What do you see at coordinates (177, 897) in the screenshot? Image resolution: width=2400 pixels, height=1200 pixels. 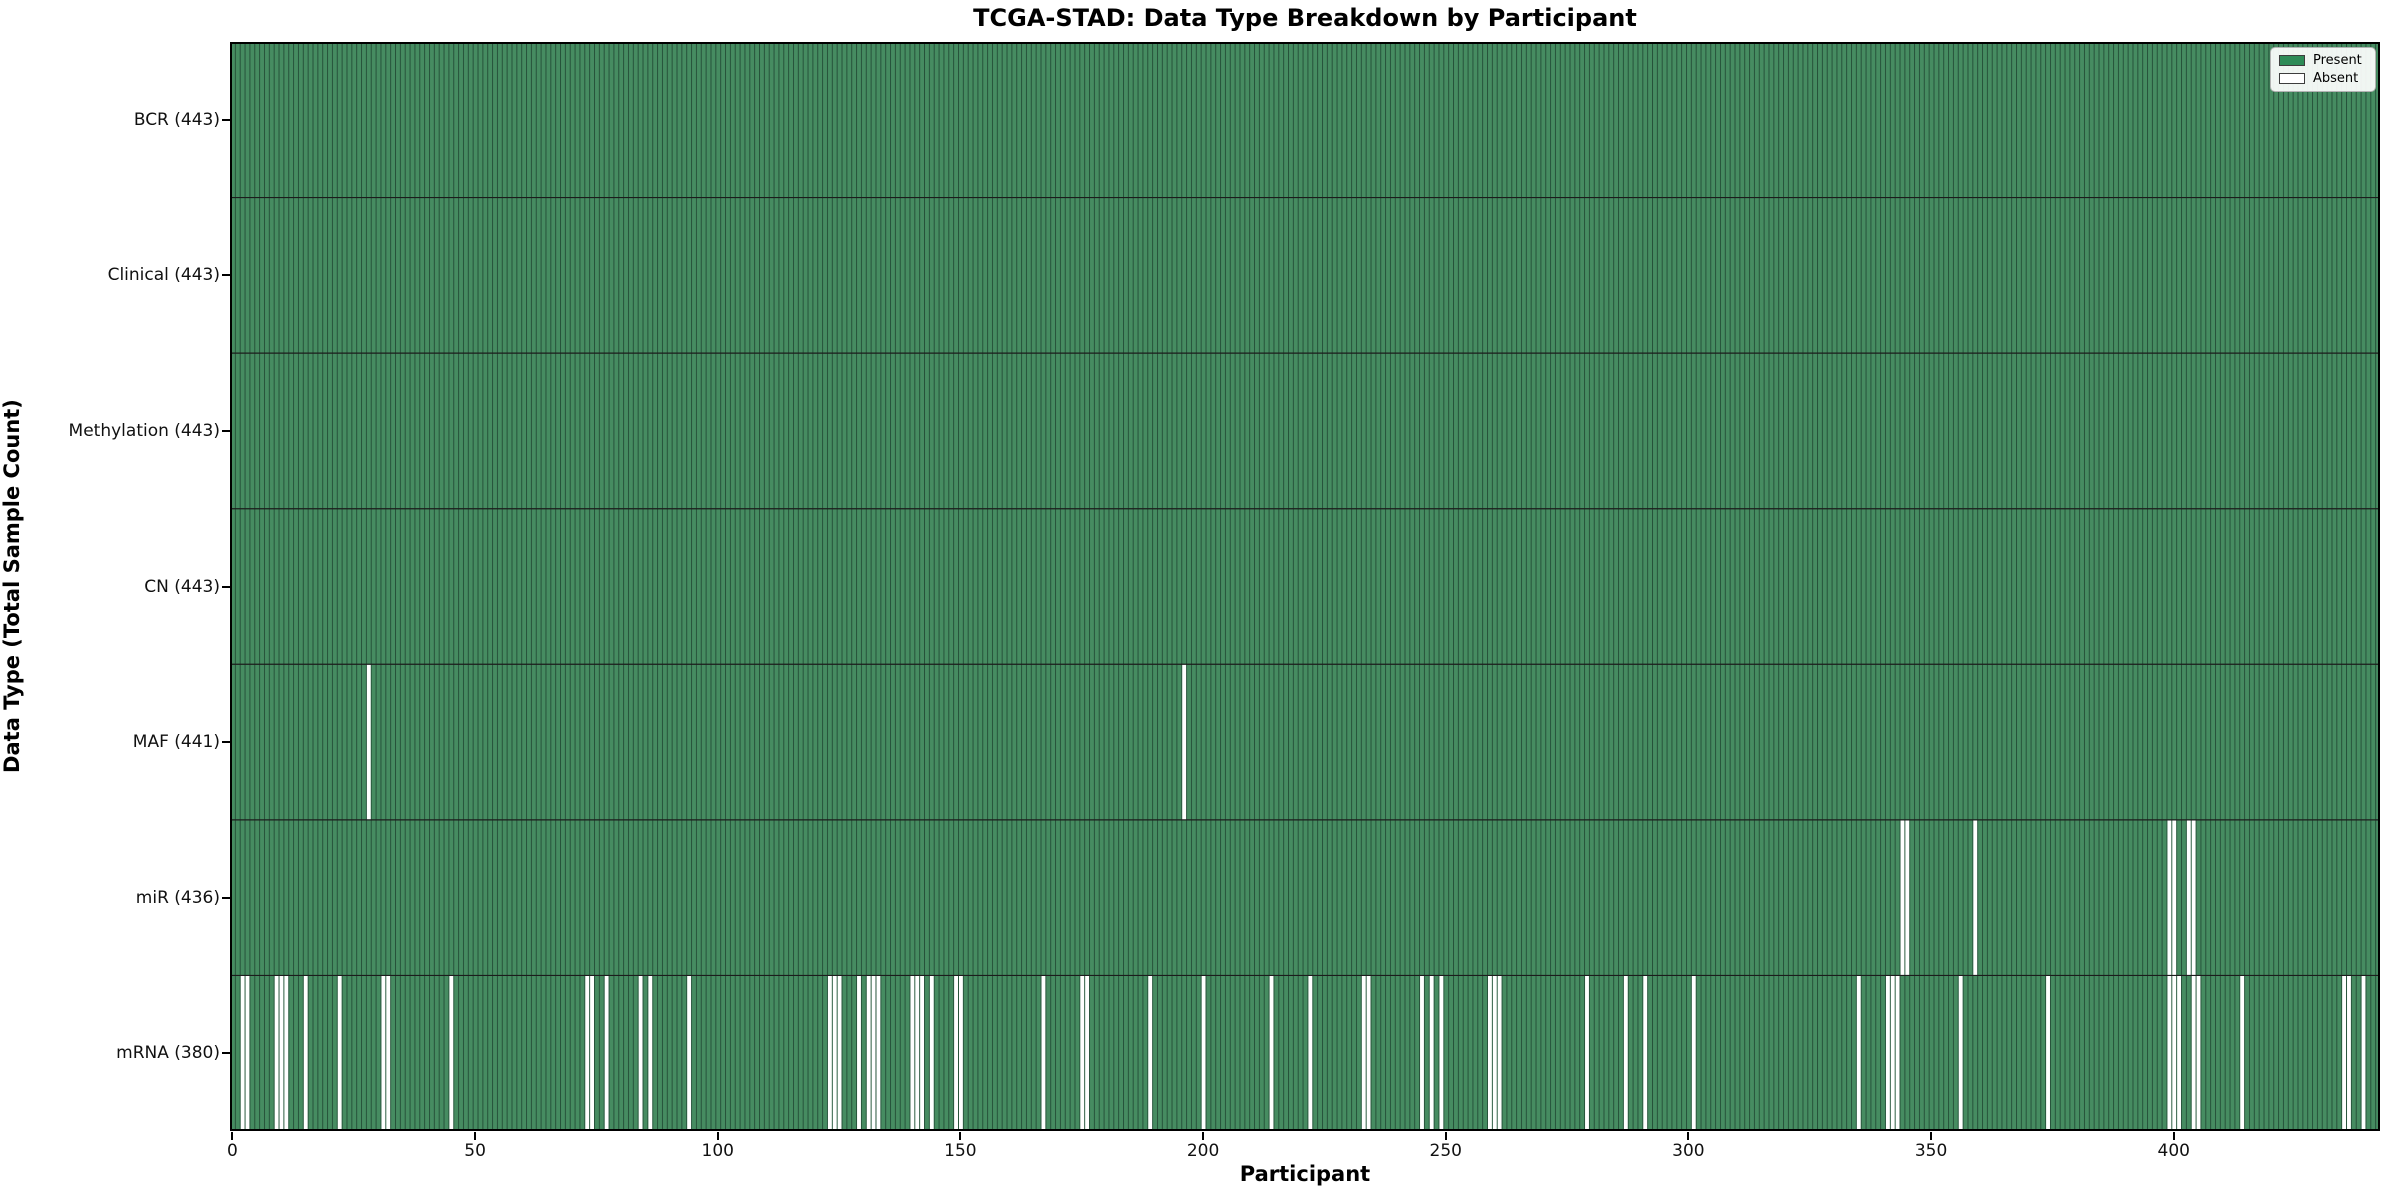 I see `y-tick-label-miR: miR (436)` at bounding box center [177, 897].